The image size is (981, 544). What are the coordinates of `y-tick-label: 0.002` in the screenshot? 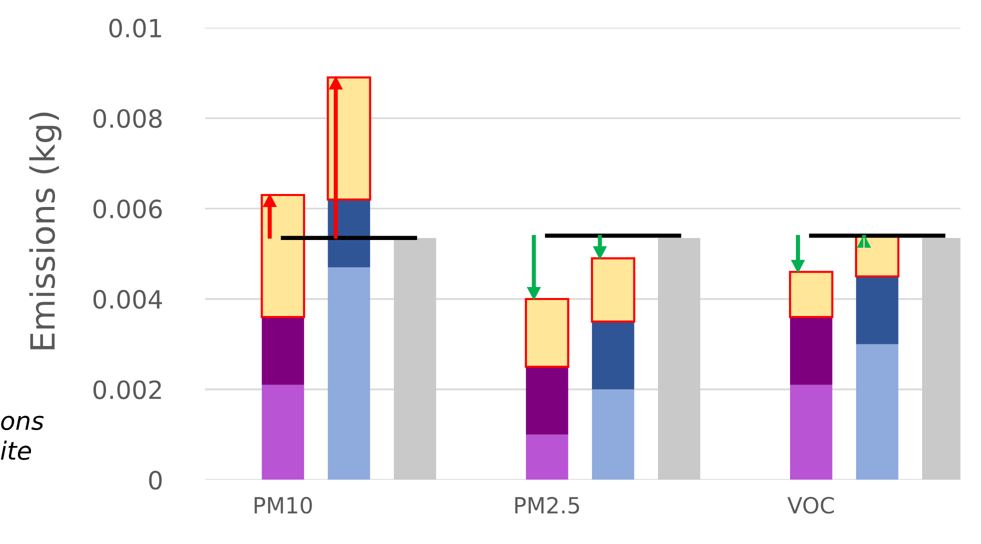 It's located at (127, 390).